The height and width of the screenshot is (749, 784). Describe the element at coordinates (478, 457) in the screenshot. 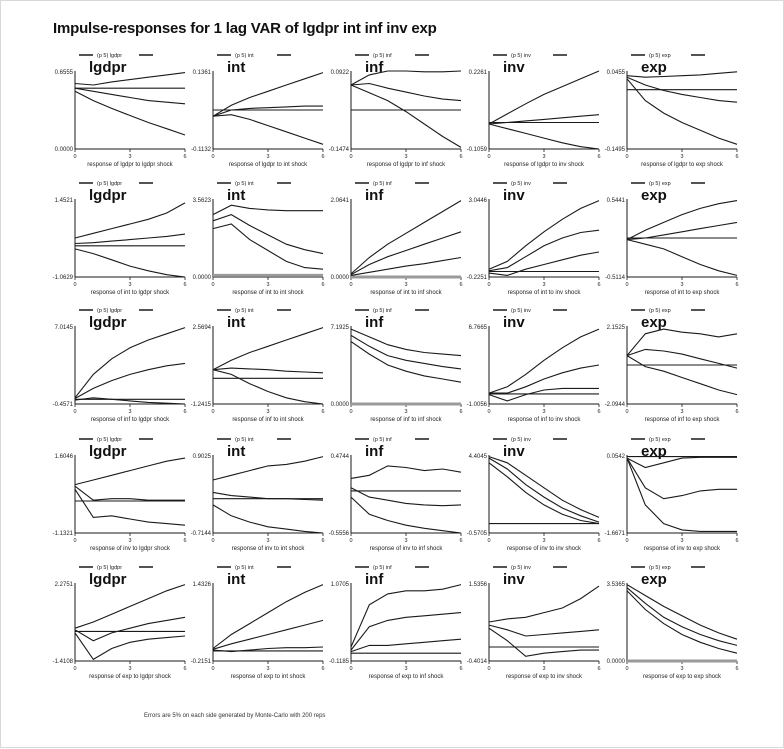

I see `y-max-label: 4.4045` at that location.